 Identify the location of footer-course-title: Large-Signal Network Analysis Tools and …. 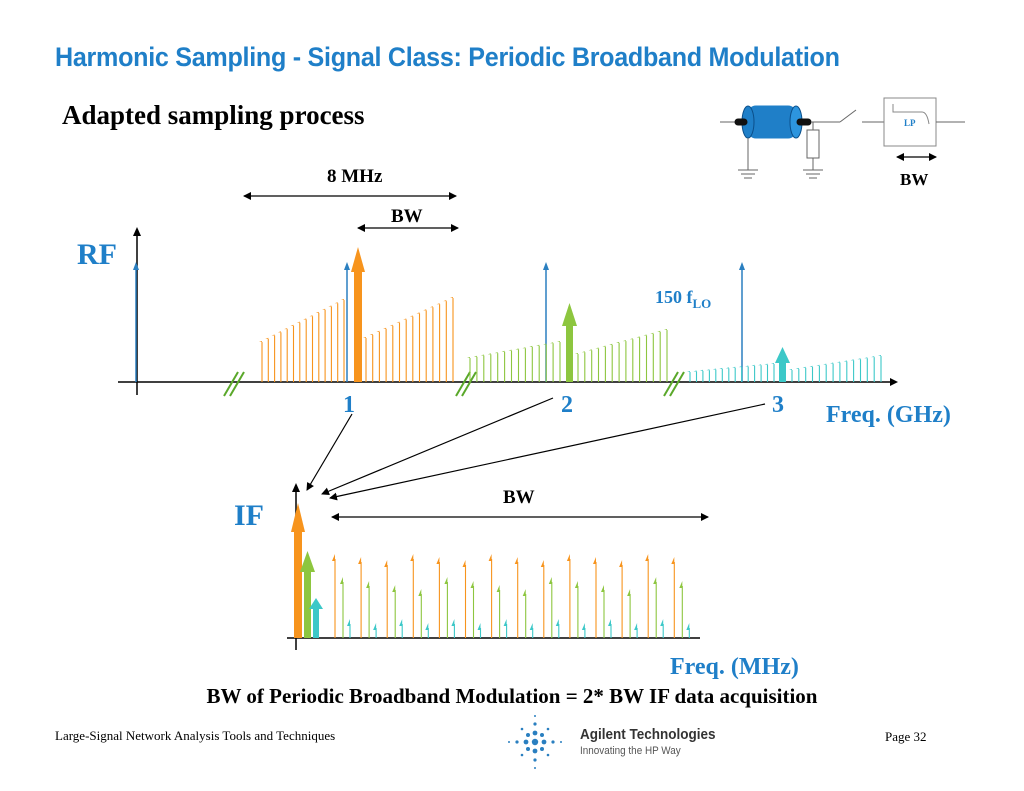
(195, 735).